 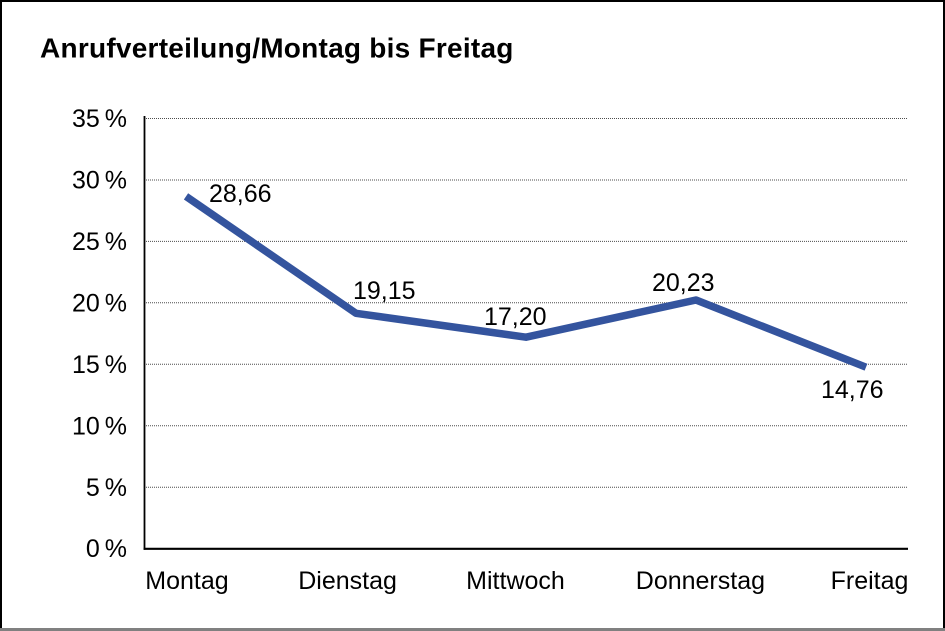 I want to click on svg-text: Donnerstag, so click(x=700, y=581).